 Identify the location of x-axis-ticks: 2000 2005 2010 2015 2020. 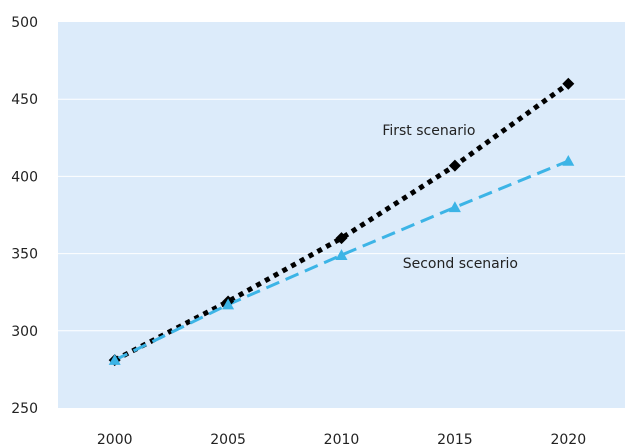
(341, 438).